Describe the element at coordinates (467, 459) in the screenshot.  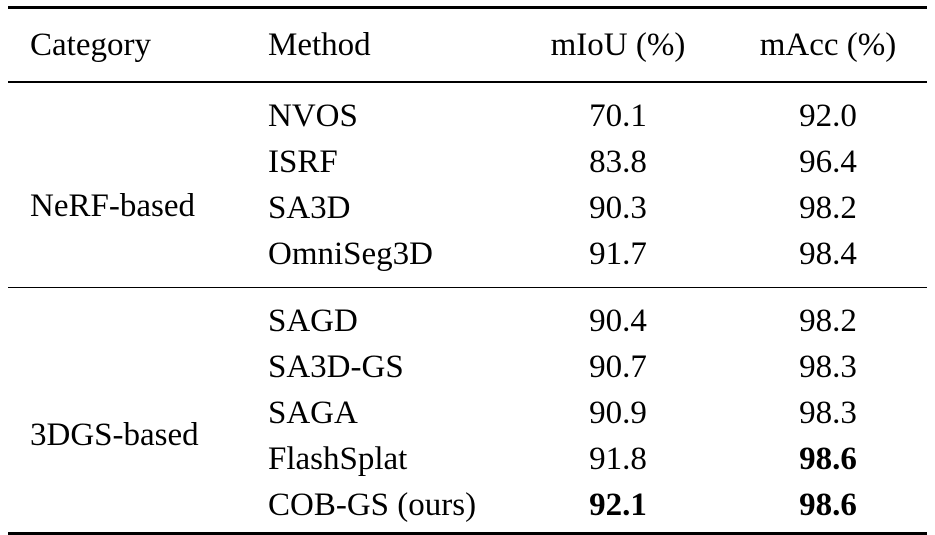
I see `table-row: FlashSplat 91.8 98.6` at that location.